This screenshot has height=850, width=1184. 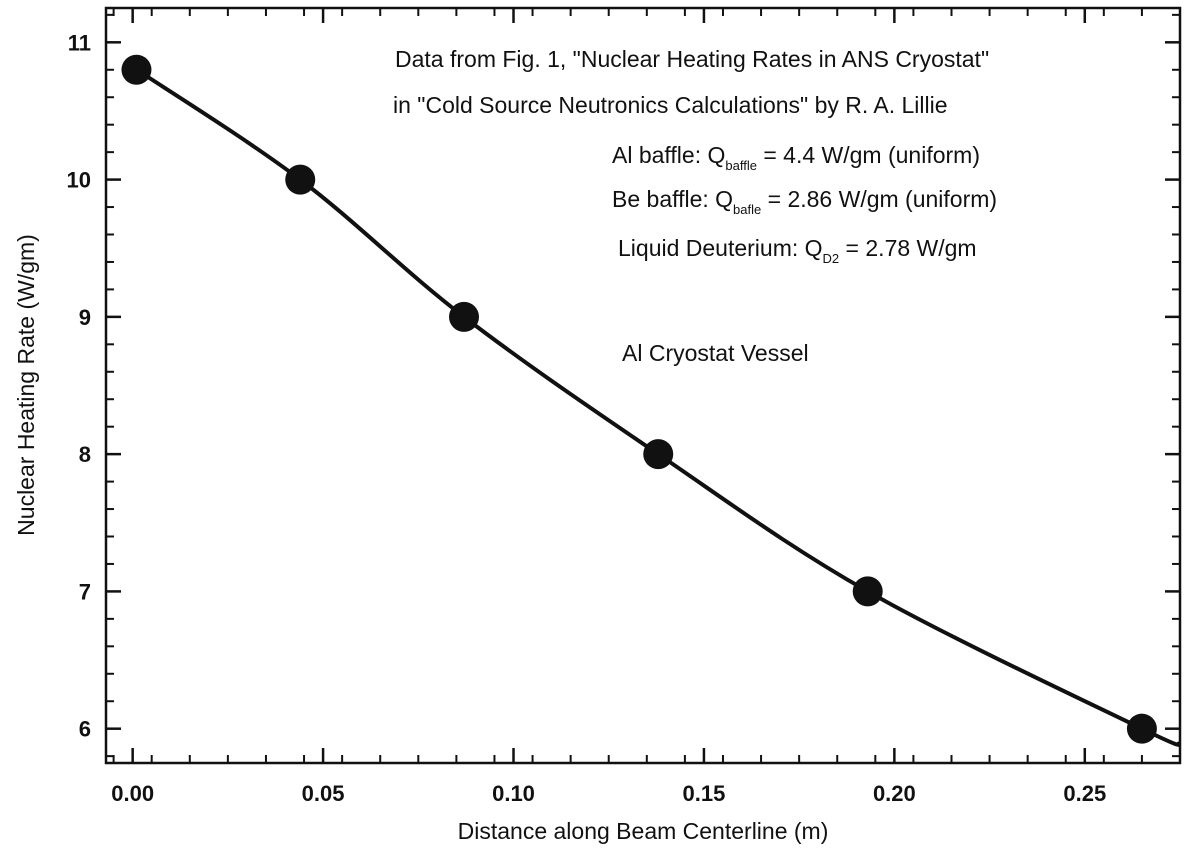 What do you see at coordinates (85, 317) in the screenshot?
I see `y-tick-label: 9` at bounding box center [85, 317].